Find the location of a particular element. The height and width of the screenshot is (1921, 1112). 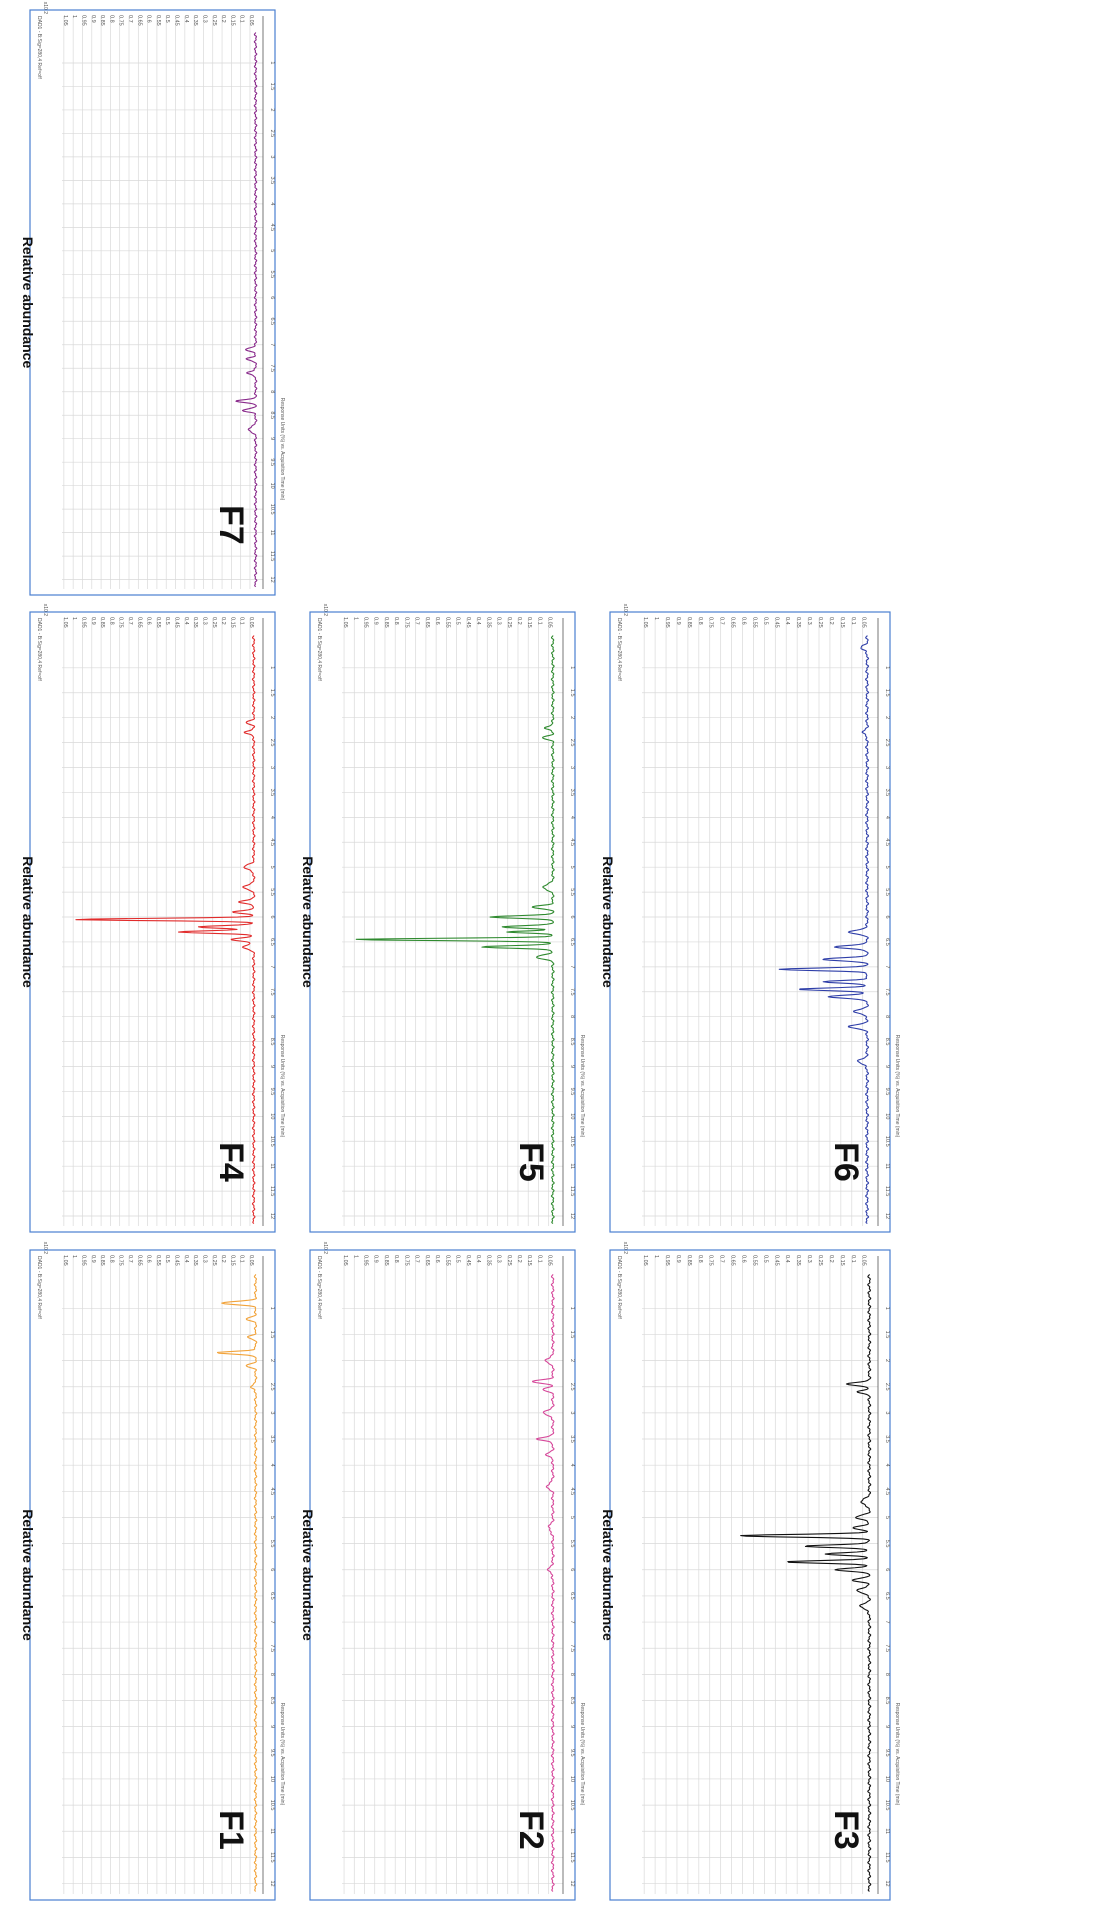

x-tick-label: 9 is located at coordinates (272, 1066).